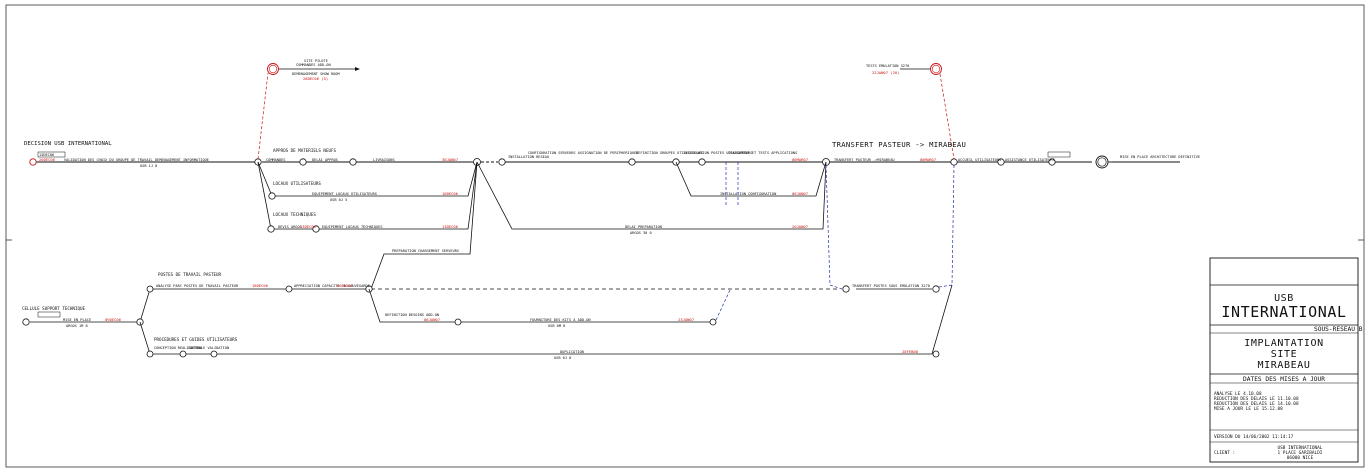  What do you see at coordinates (887, 66) in the screenshot?
I see `tests-label: TESTS EMULATION 3270` at bounding box center [887, 66].